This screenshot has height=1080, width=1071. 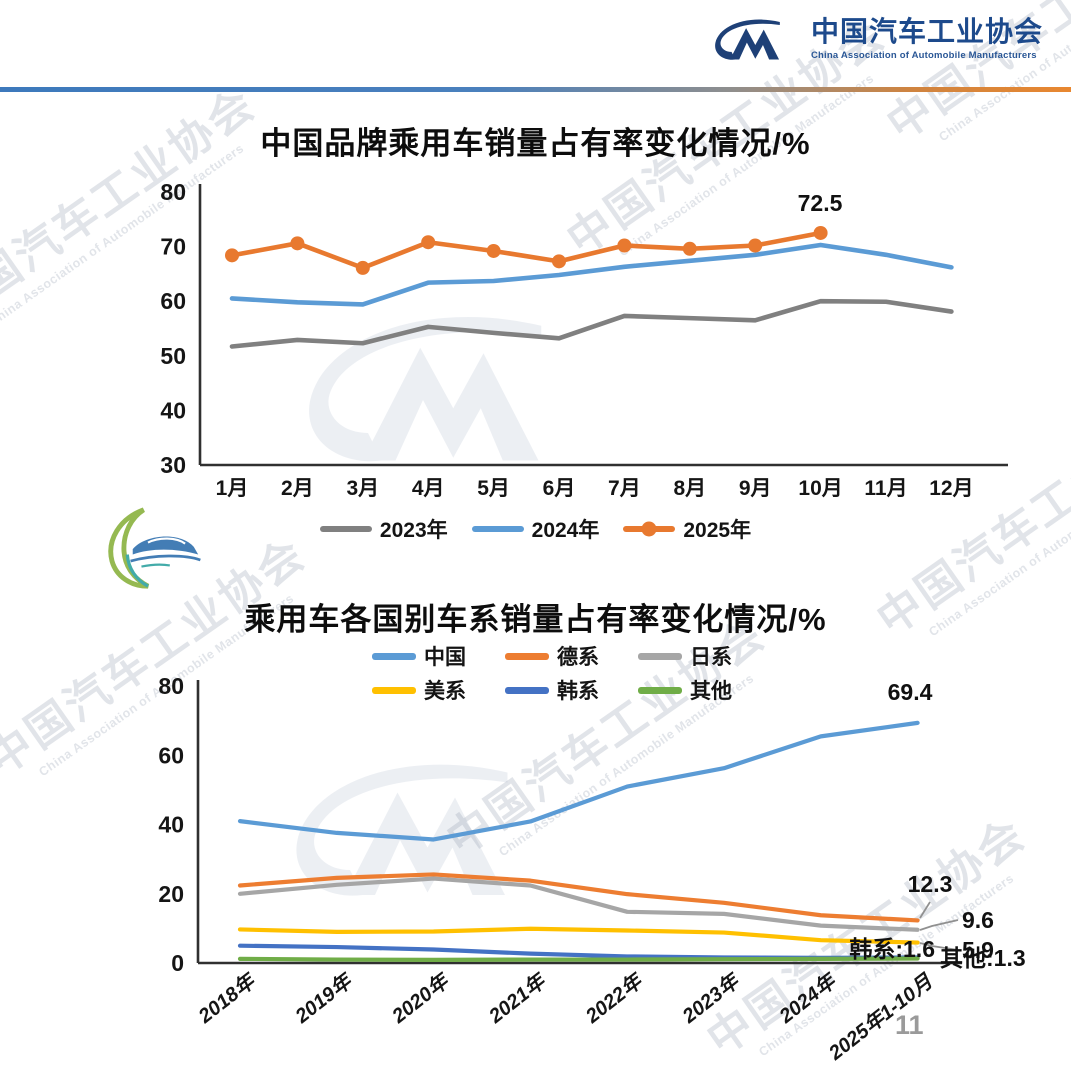 I want to click on svg-text: 其他:1.3, so click(x=983, y=958).